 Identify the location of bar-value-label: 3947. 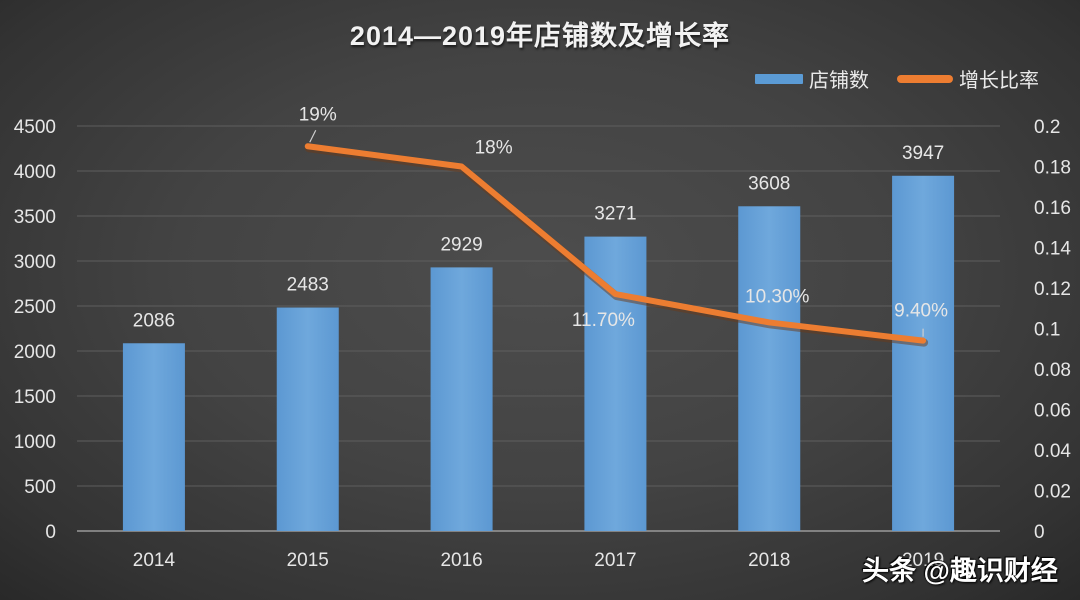
(923, 153).